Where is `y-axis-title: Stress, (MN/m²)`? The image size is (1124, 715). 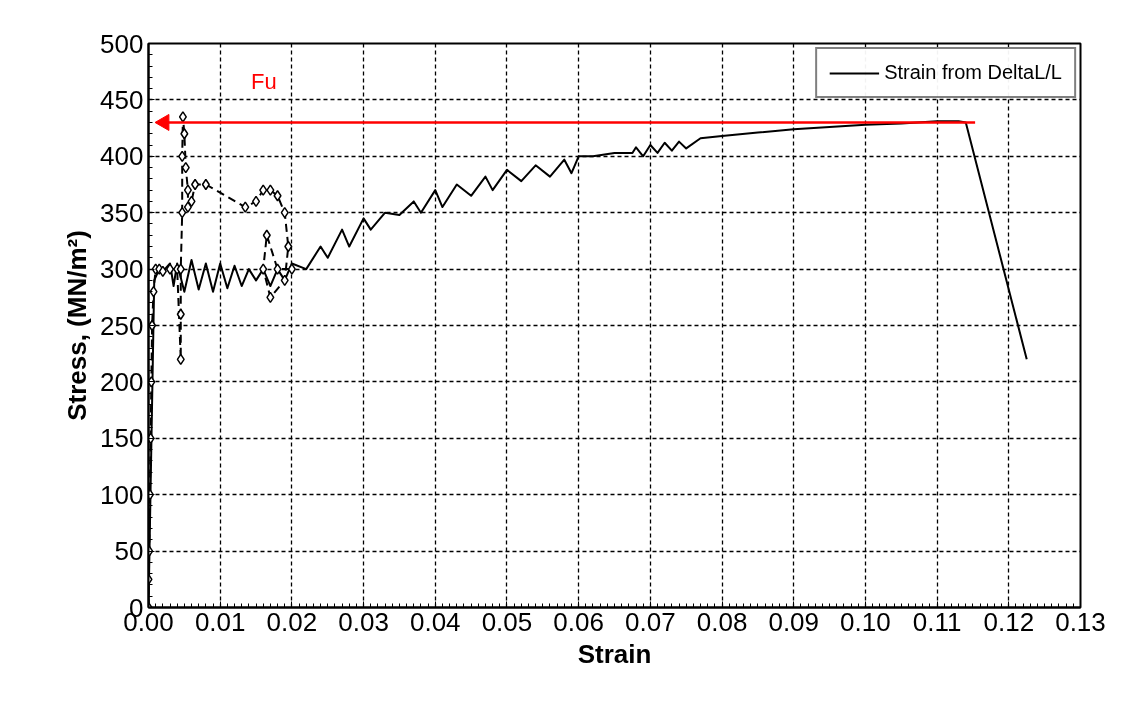
y-axis-title: Stress, (MN/m²) is located at coordinates (77, 325).